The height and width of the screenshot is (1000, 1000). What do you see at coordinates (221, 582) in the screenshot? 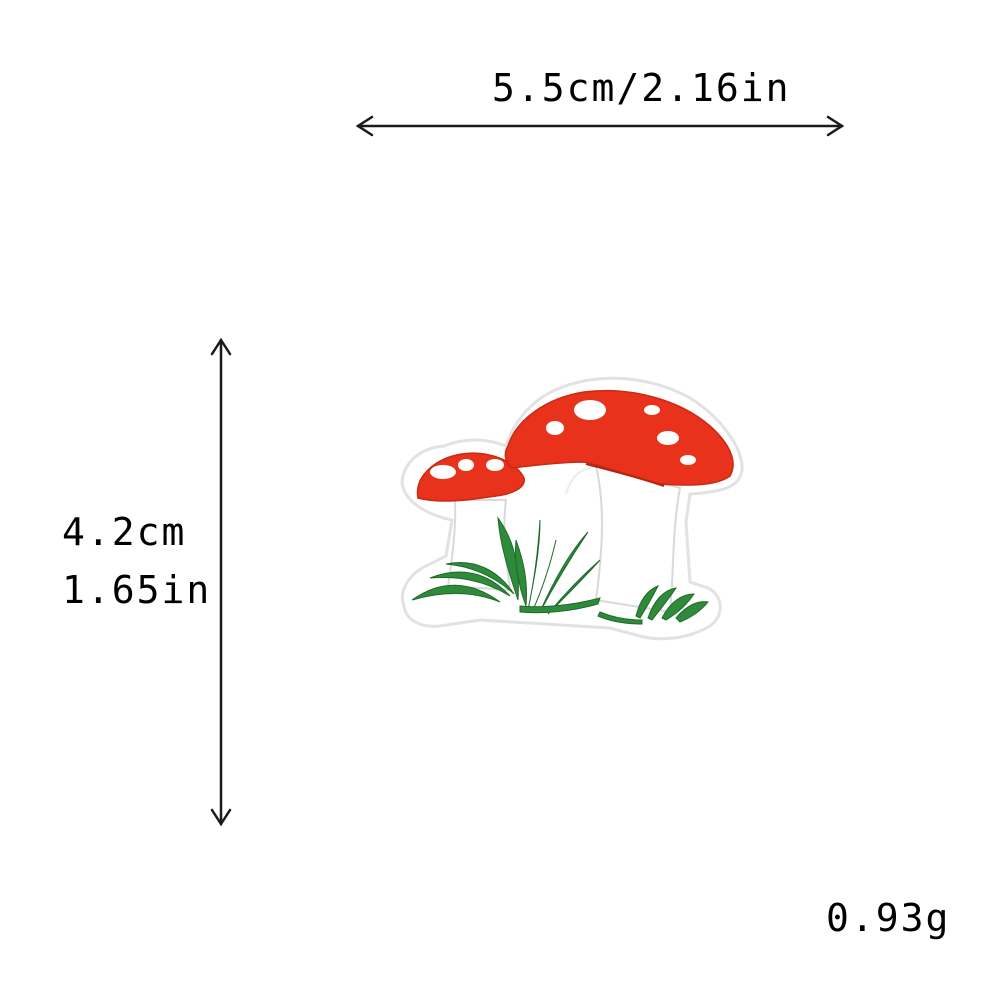
I see `height-arrow` at bounding box center [221, 582].